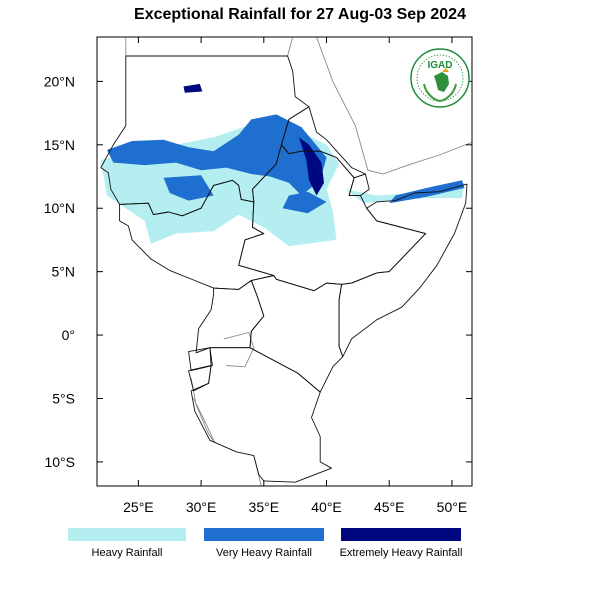 This screenshot has height=600, width=600. Describe the element at coordinates (201, 507) in the screenshot. I see `x-tick-label: 30°E` at that location.